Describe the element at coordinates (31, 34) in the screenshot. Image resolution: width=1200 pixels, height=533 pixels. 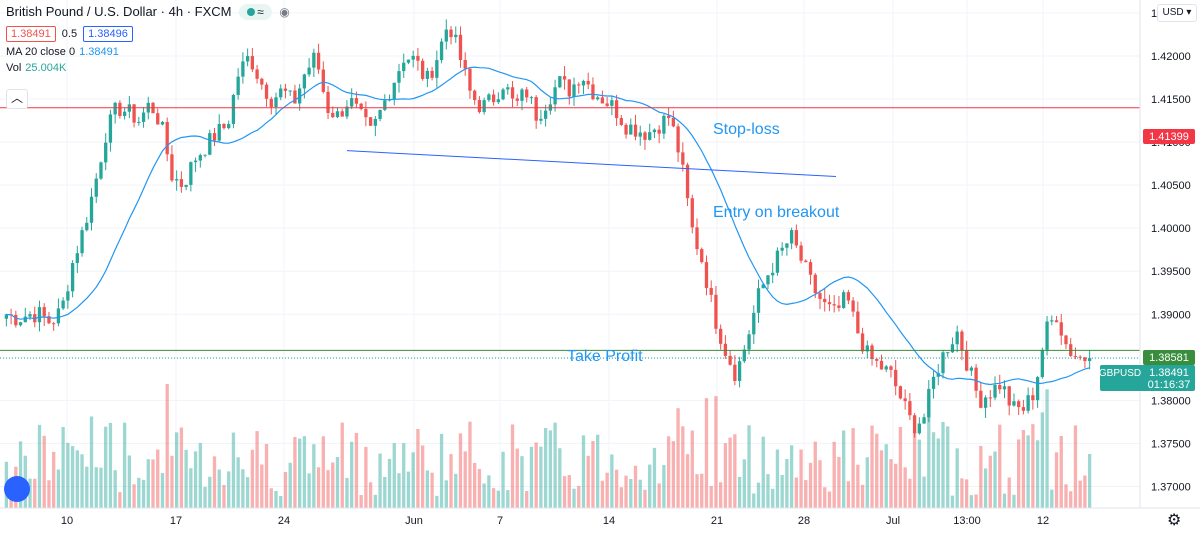
I see `sell-price-button: 1.38491` at that location.